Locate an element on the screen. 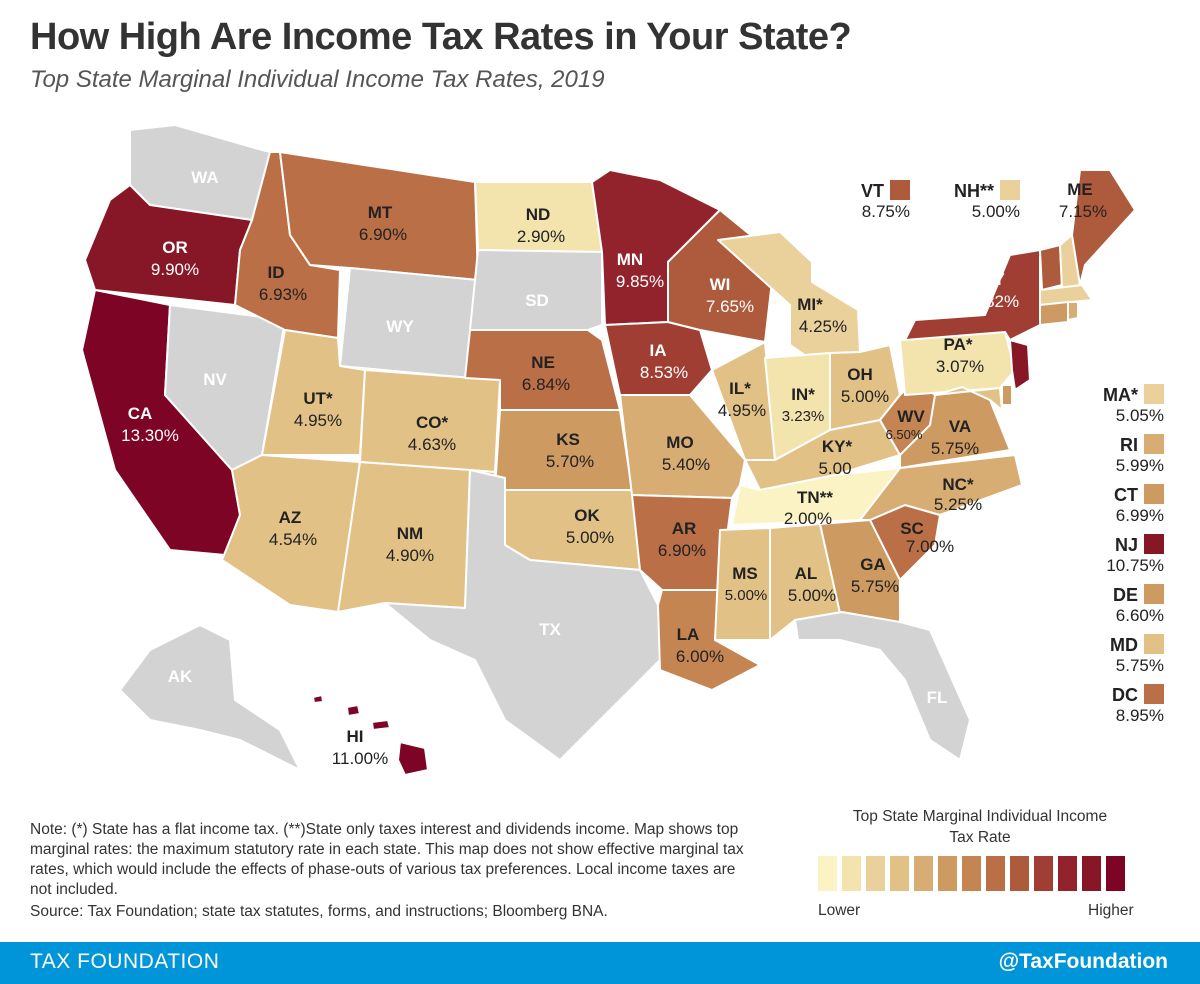  label-MS-code: MS is located at coordinates (745, 573).